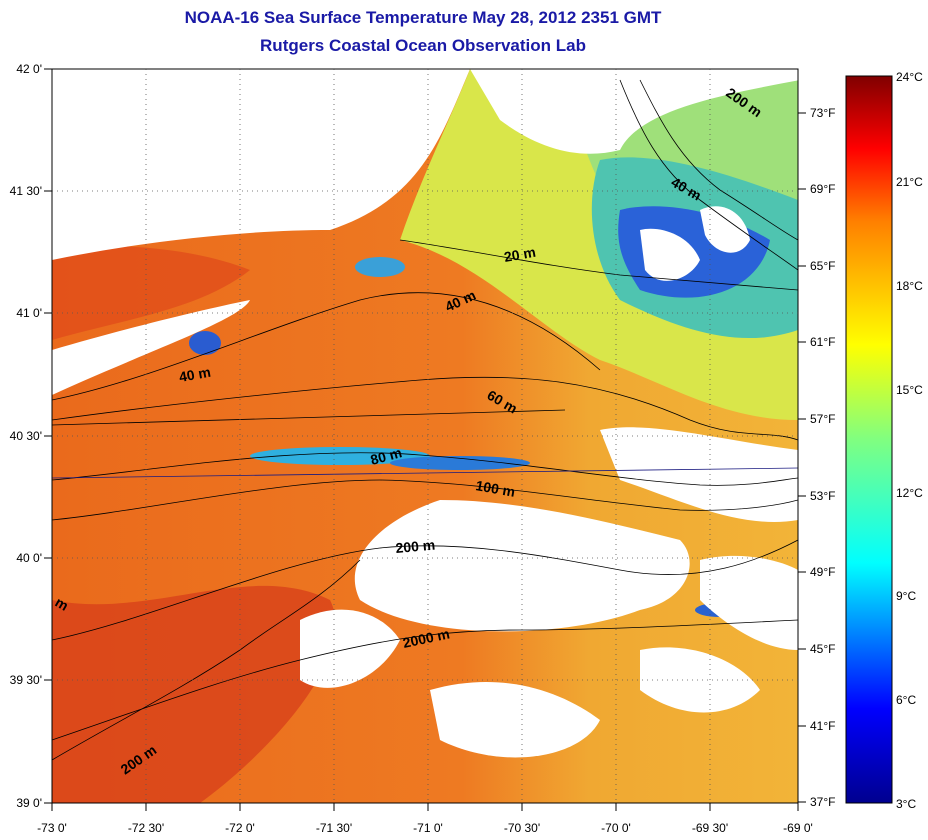 This screenshot has height=840, width=928. What do you see at coordinates (428, 828) in the screenshot?
I see `lon-tick-label: -71 0'` at bounding box center [428, 828].